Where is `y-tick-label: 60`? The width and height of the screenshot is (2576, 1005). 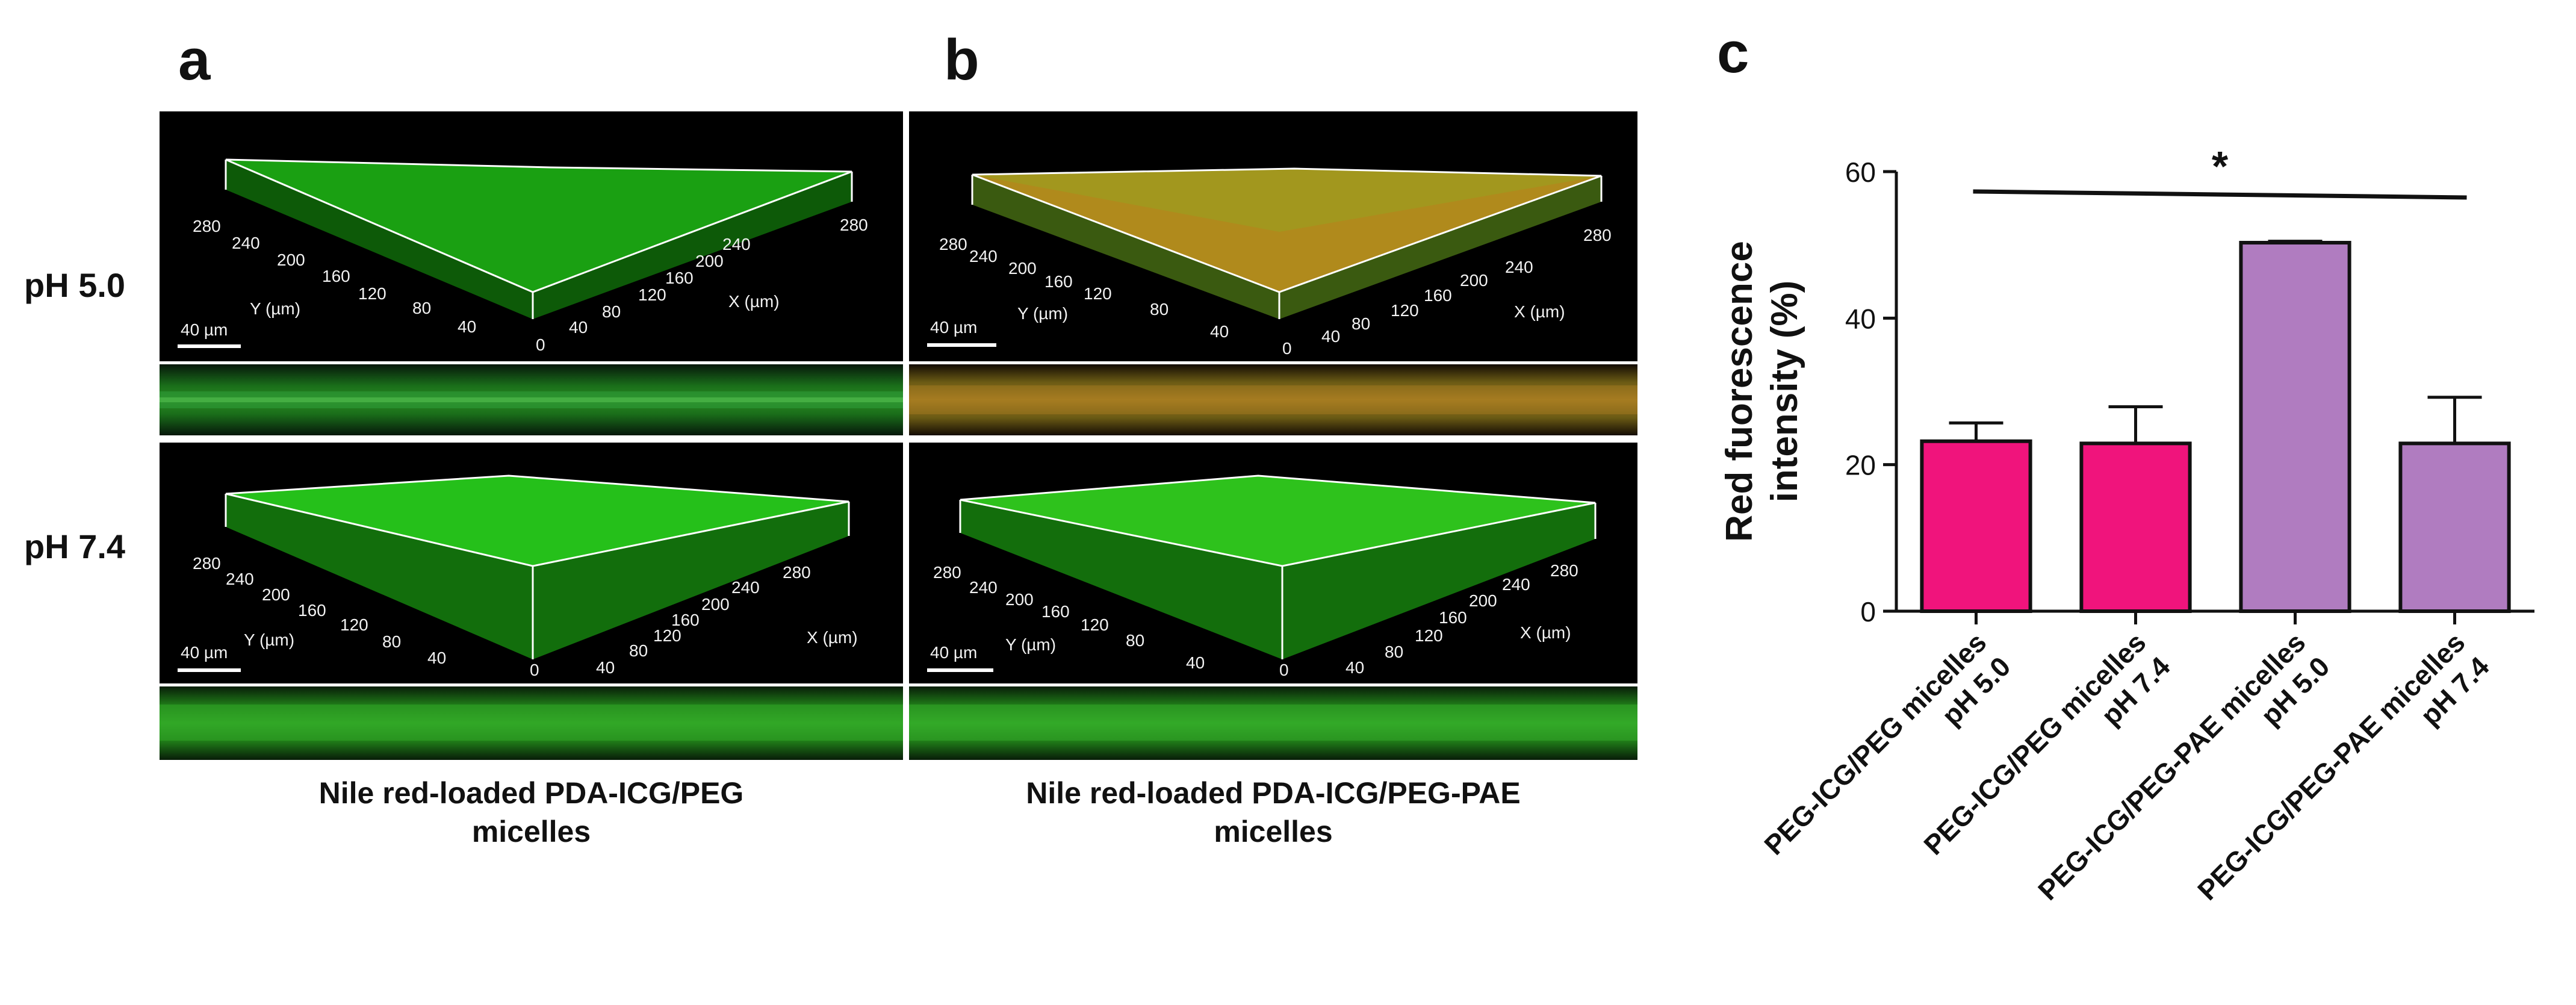
y-tick-label: 60 is located at coordinates (1860, 172).